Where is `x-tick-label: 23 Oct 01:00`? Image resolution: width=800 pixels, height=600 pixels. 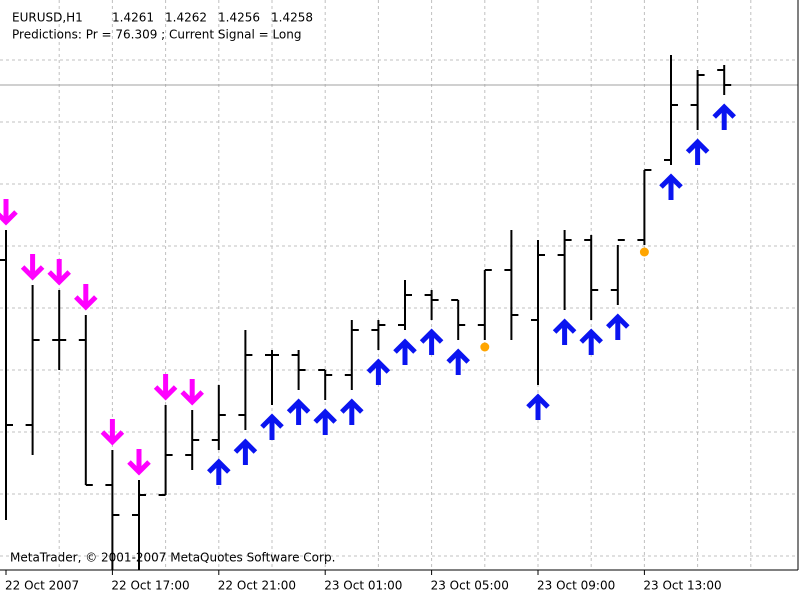 x-tick-label: 23 Oct 01:00 is located at coordinates (363, 586).